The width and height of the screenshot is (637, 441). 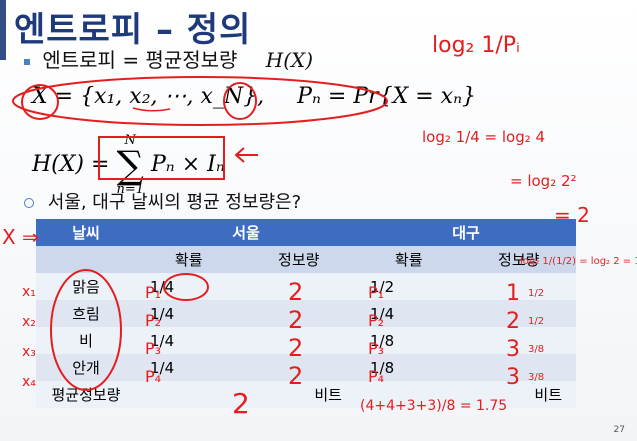 I want to click on header-daegu: 대구, so click(x=465, y=232).